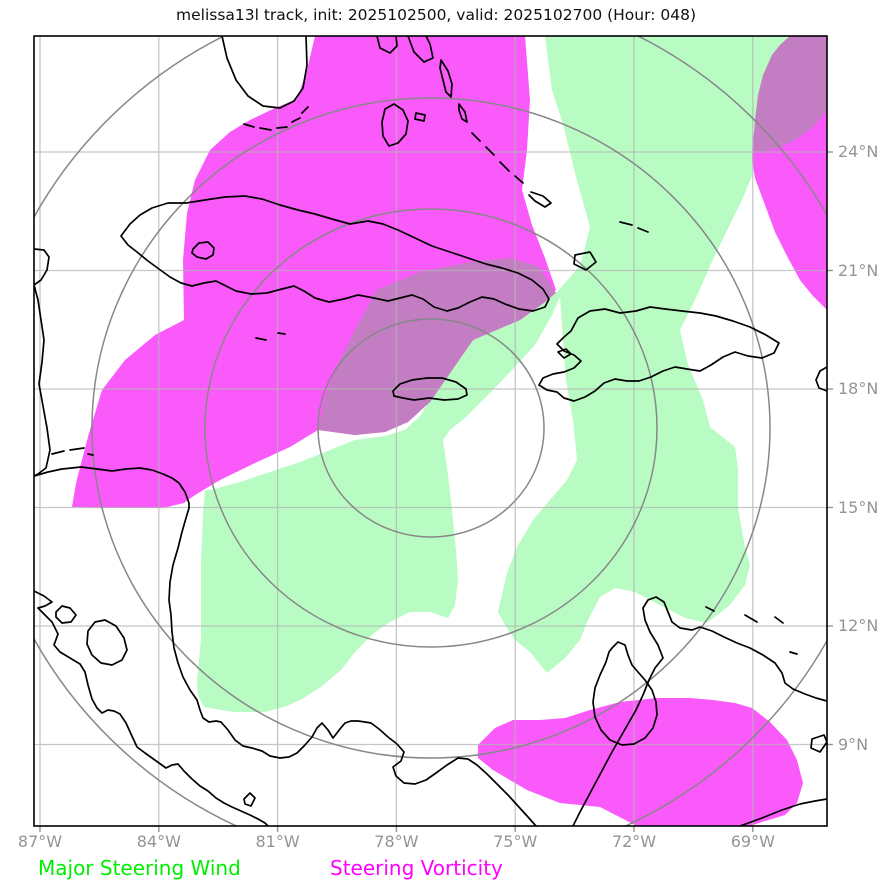 The image size is (895, 891). What do you see at coordinates (858, 270) in the screenshot?
I see `y-tick-label: 21°N` at bounding box center [858, 270].